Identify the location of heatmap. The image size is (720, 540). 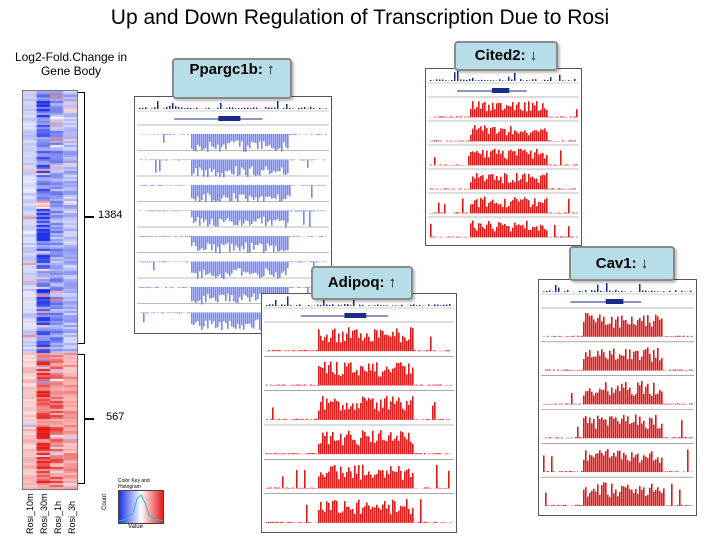
(50, 290).